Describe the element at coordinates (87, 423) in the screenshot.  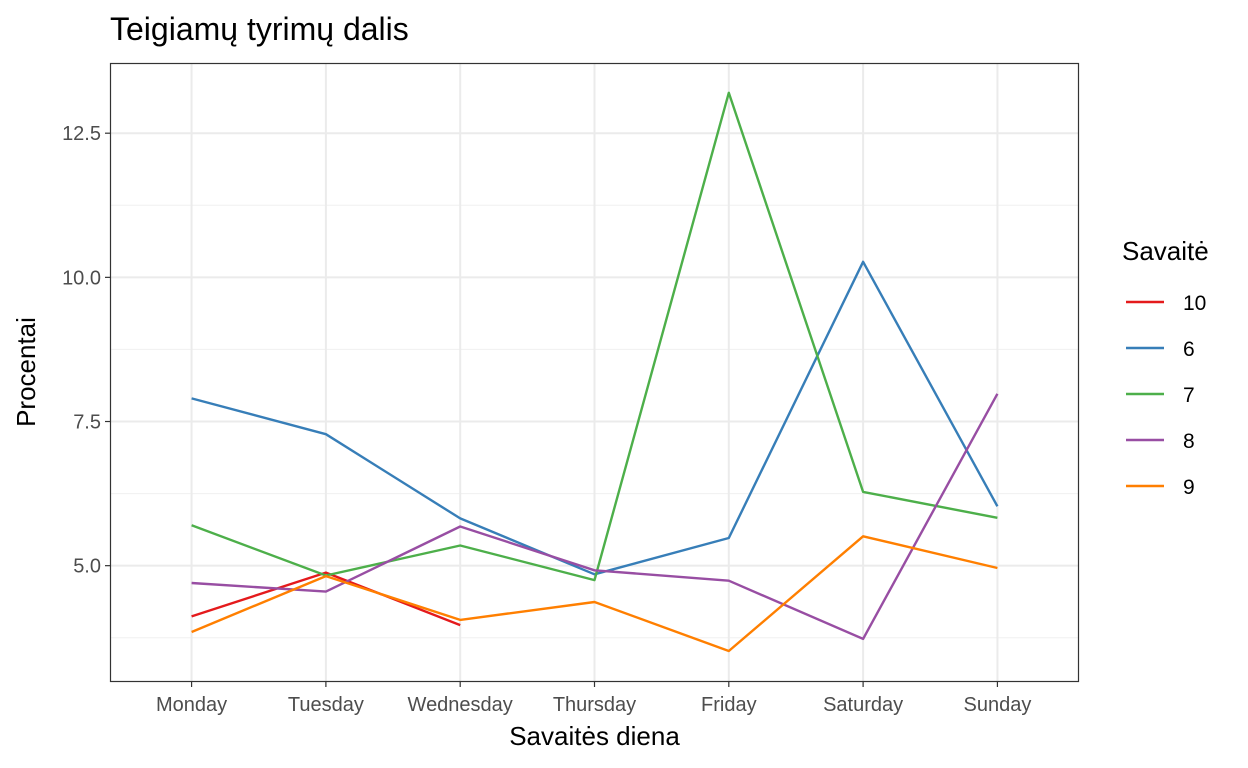
I see `y-tick-label: 7.5` at that location.